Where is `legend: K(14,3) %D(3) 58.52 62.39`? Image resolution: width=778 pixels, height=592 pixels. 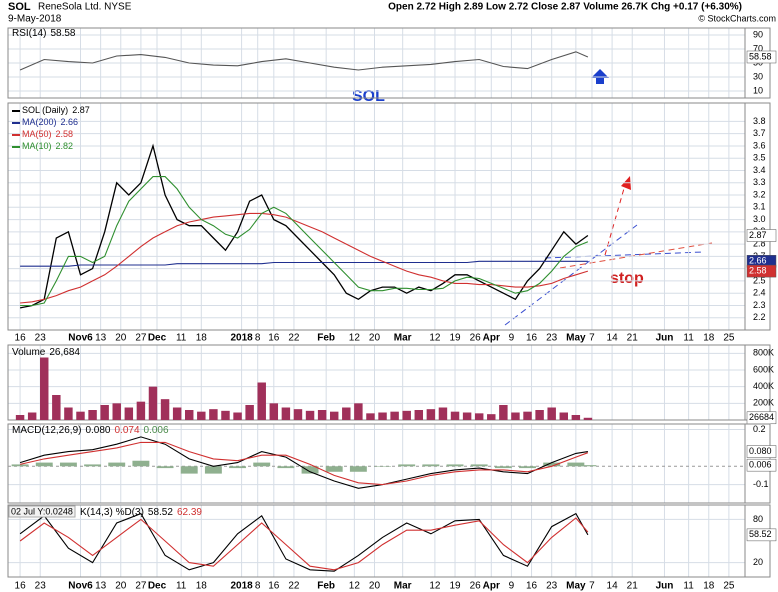 legend: K(14,3) %D(3) 58.52 62.39 is located at coordinates (141, 512).